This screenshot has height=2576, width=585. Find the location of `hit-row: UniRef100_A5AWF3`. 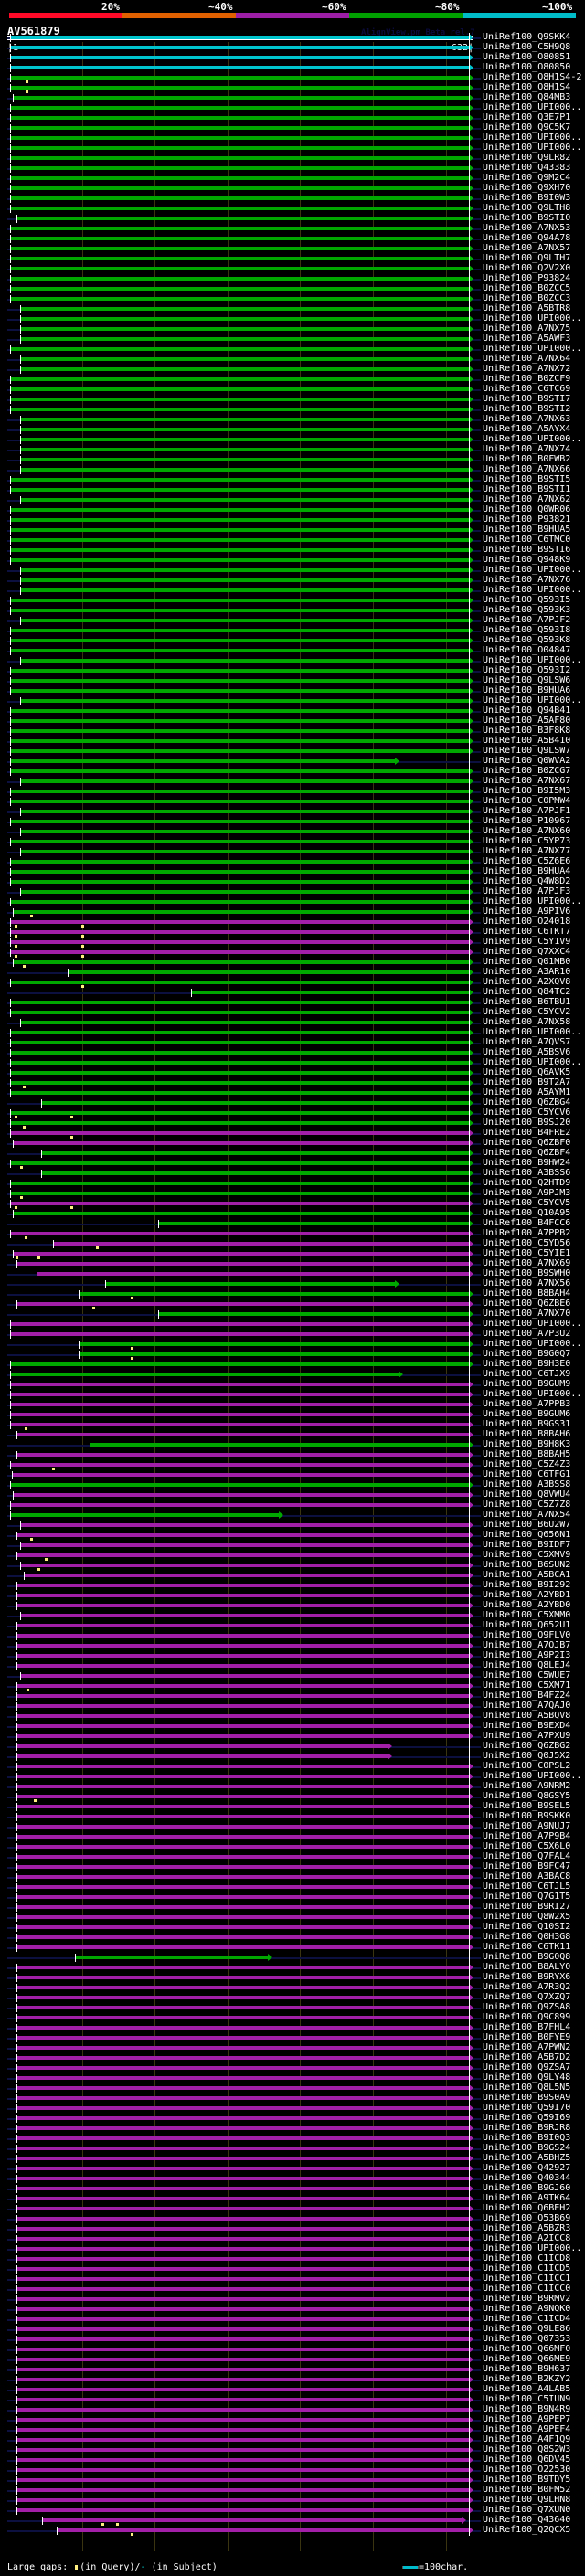

hit-row: UniRef100_A5AWF3 is located at coordinates (293, 339).